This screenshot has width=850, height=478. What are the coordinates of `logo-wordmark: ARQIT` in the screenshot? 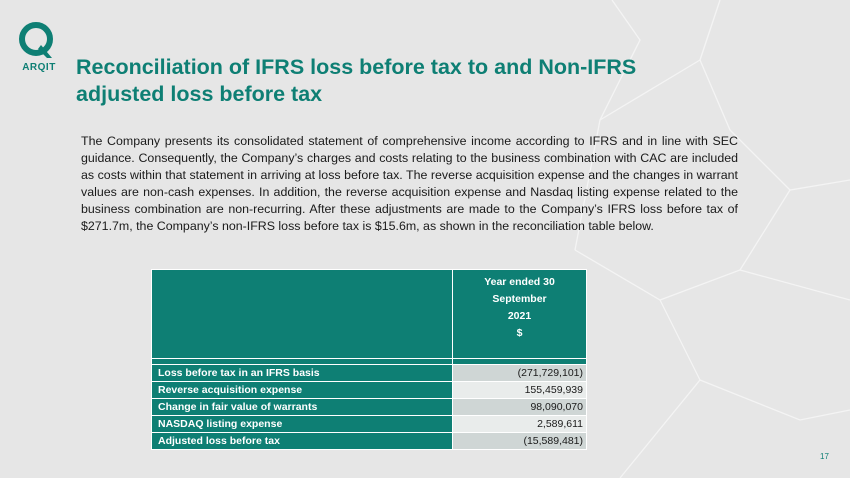 It's located at (39, 67).